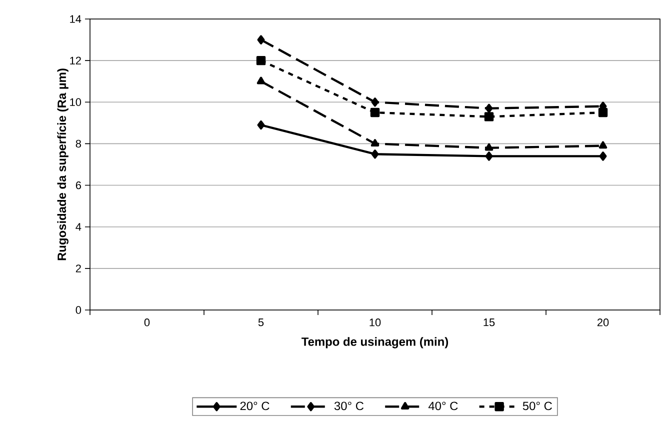 This screenshot has width=662, height=436. I want to click on x-axis-title: Tempo de usinagem (min), so click(375, 342).